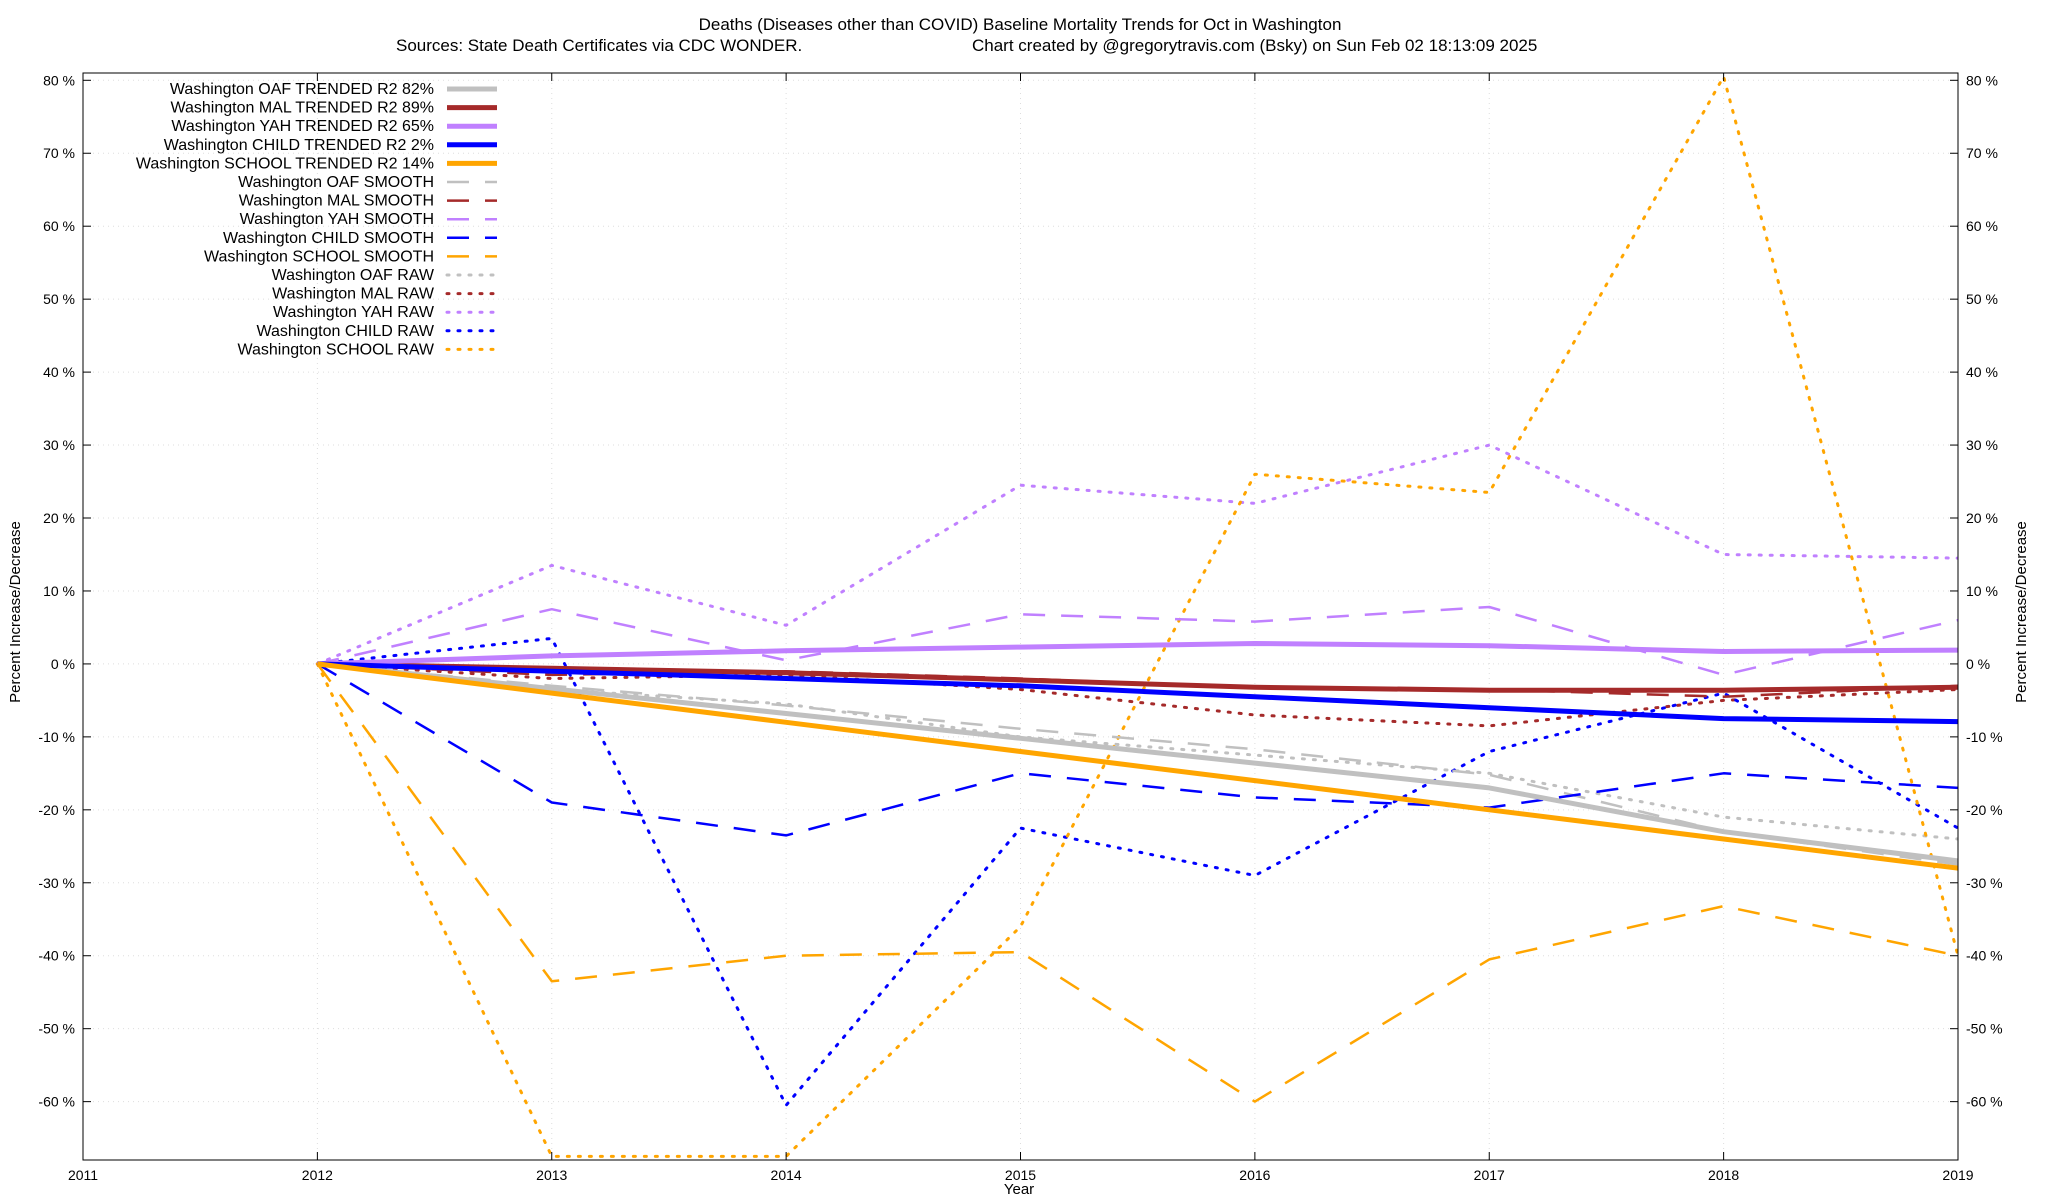 This screenshot has width=2048, height=1200. Describe the element at coordinates (299, 145) in the screenshot. I see `legend-label: Washington CHILD TRENDED R2 2%` at that location.